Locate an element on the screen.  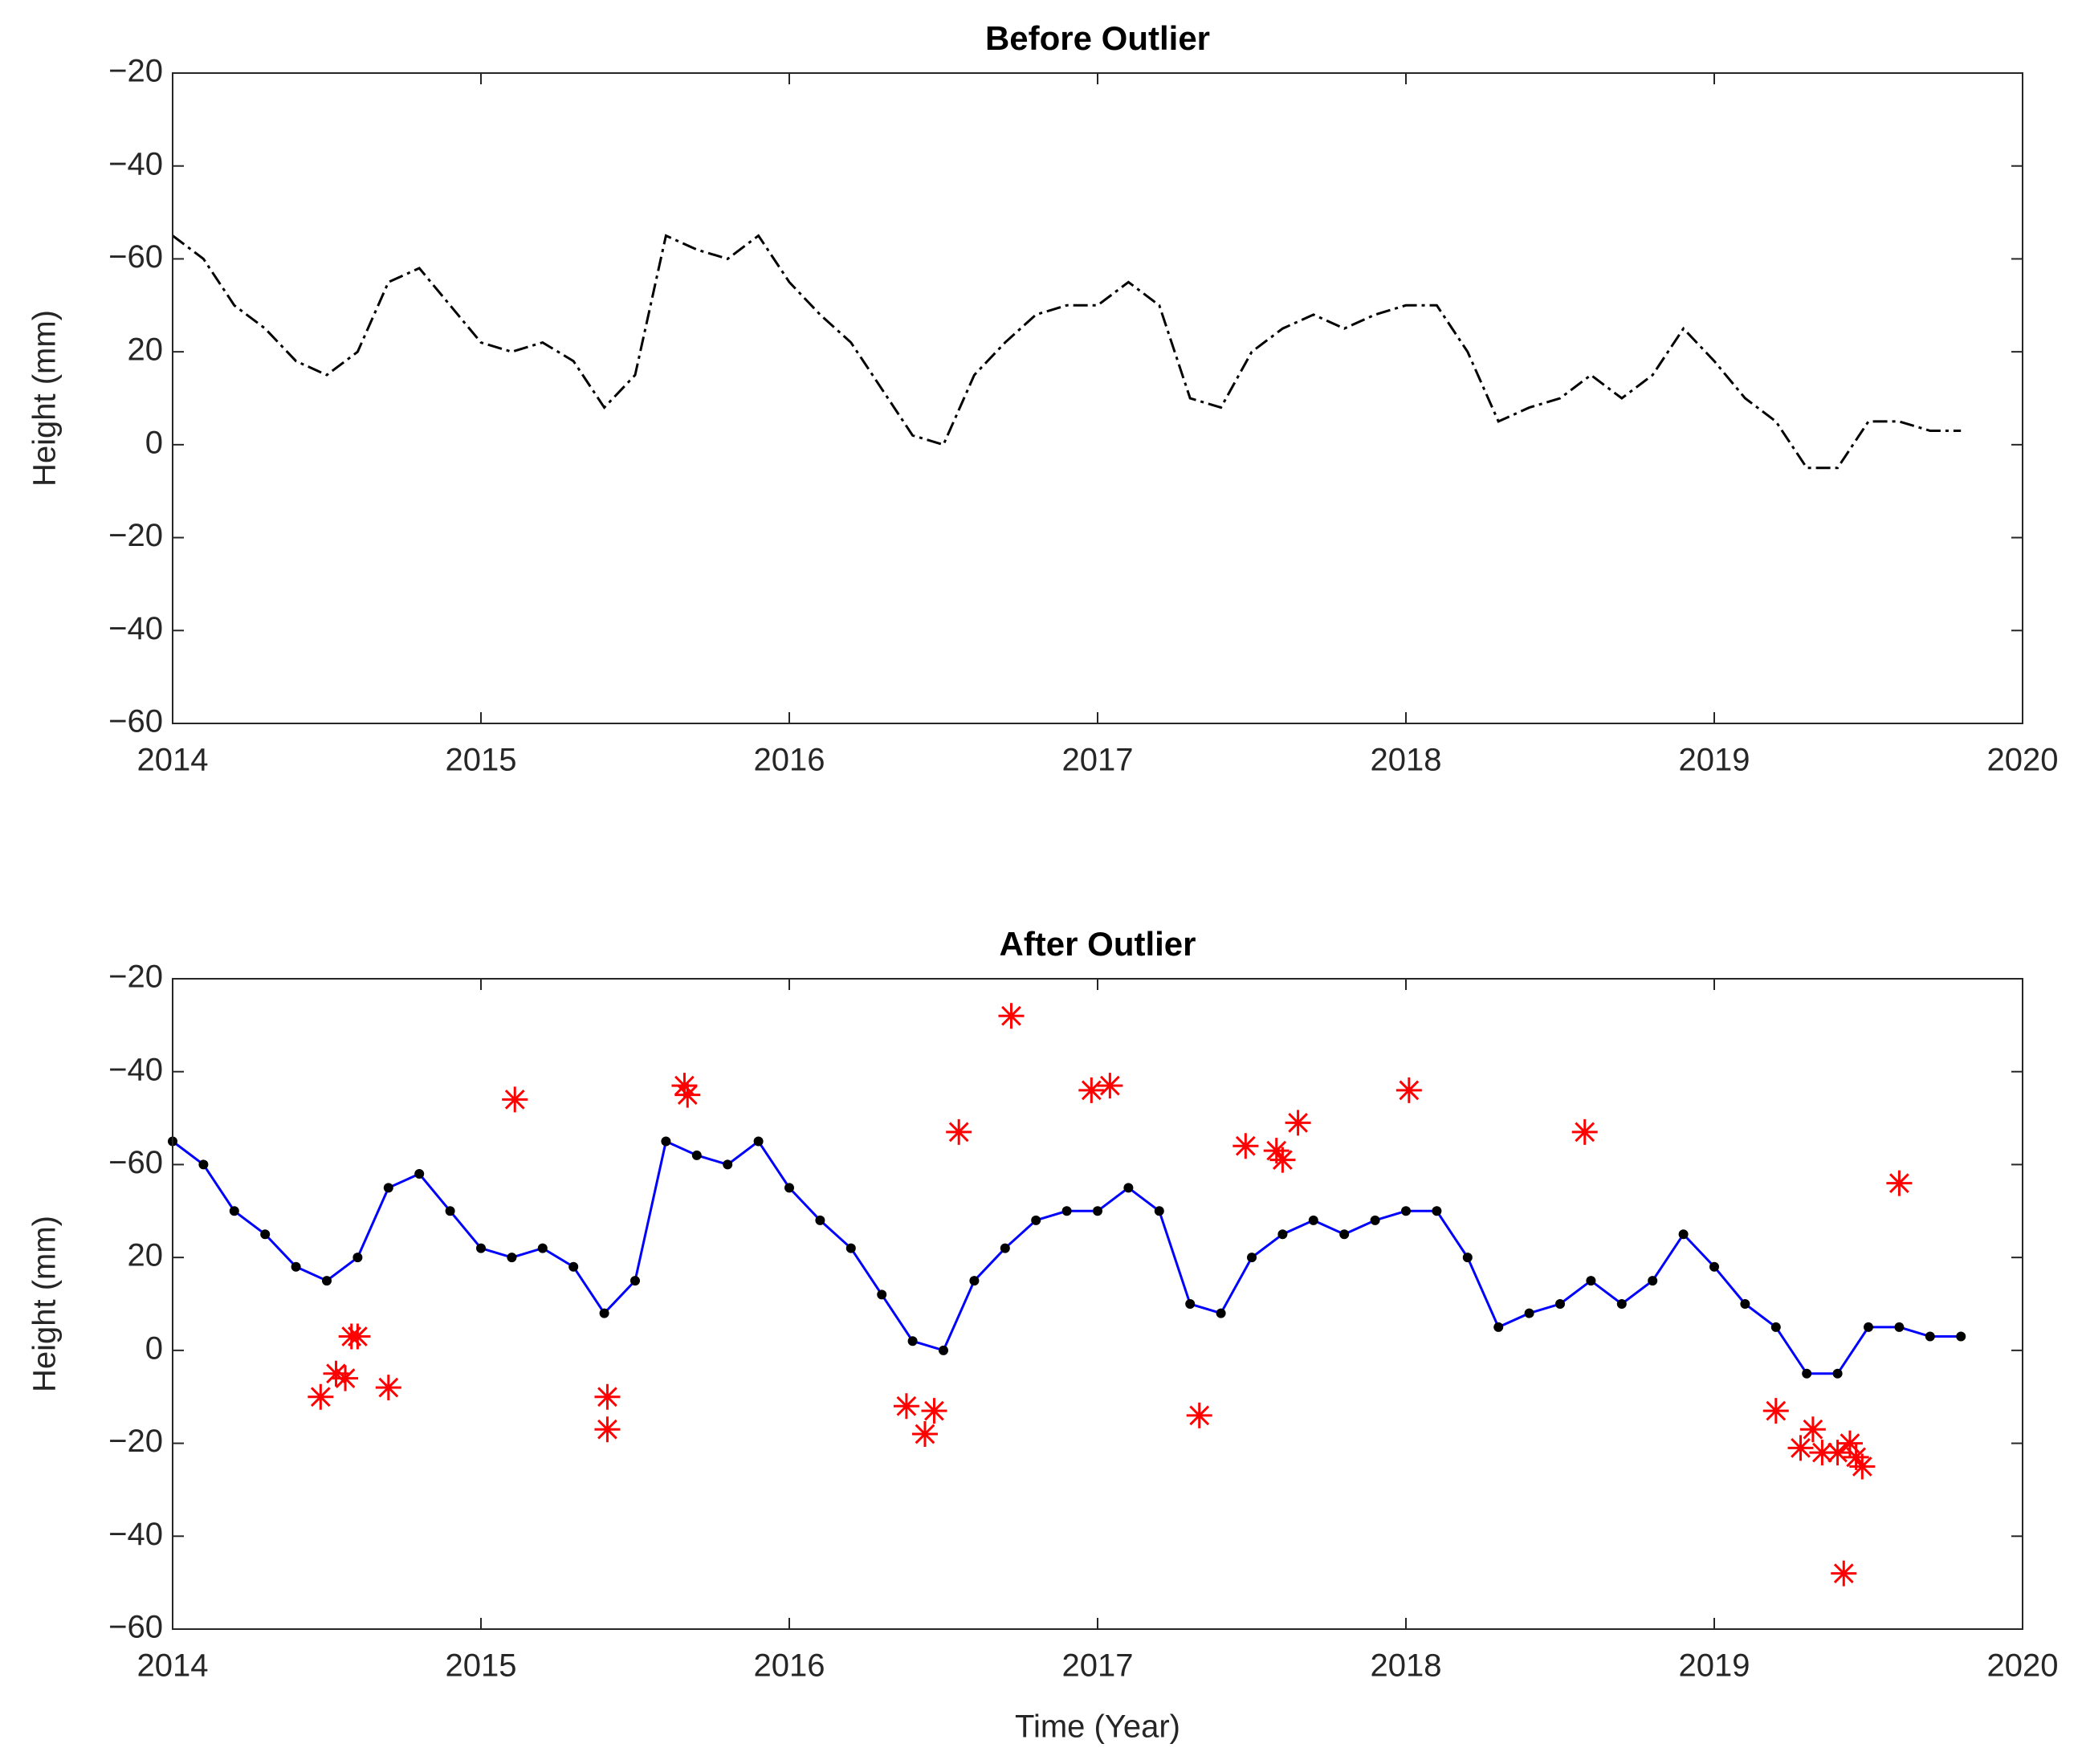
x-axis-label: Time (Year) is located at coordinates (1097, 1727).